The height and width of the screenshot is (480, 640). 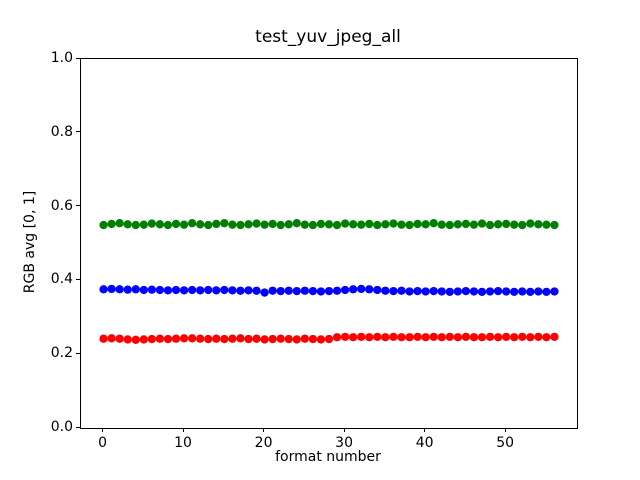 I want to click on y-tick-mark, so click(x=78, y=132).